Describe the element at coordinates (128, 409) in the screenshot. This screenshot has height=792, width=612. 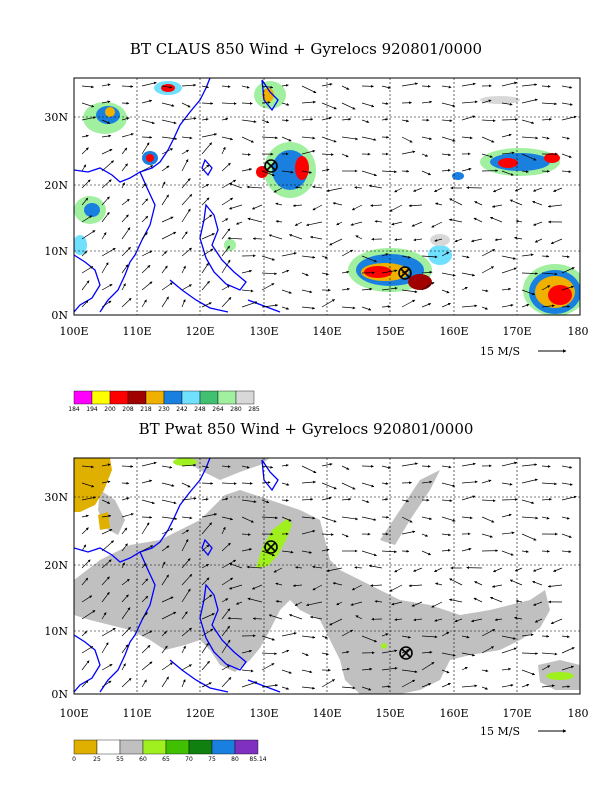
I see `colorbar-label: 208` at that location.